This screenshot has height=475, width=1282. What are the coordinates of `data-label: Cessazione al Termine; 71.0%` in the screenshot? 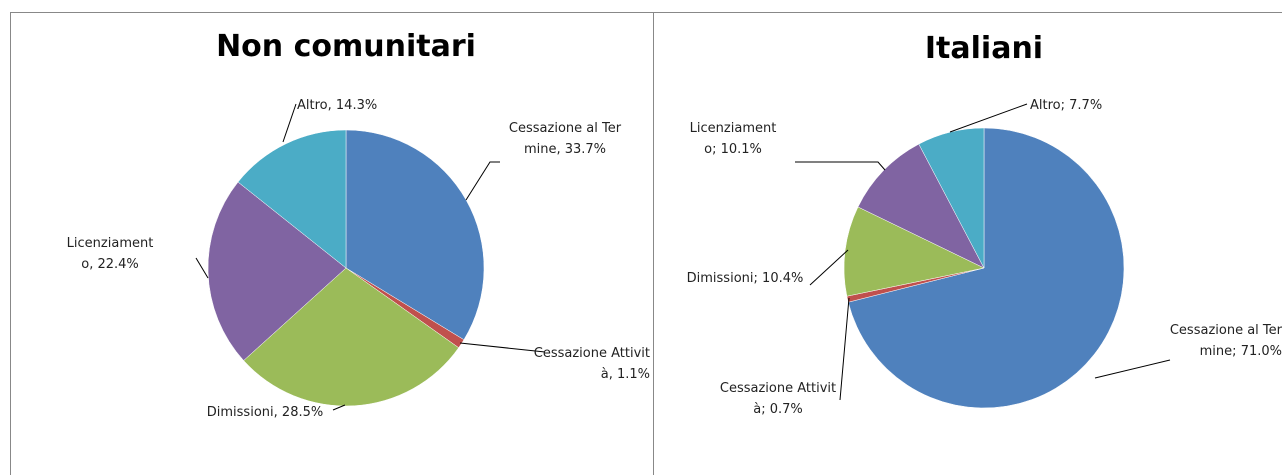 It's located at (1221, 341).